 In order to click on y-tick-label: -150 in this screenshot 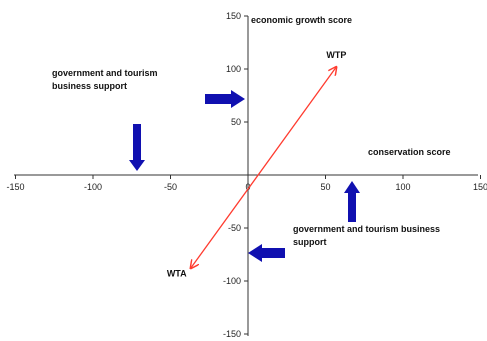, I will do `click(232, 334)`.